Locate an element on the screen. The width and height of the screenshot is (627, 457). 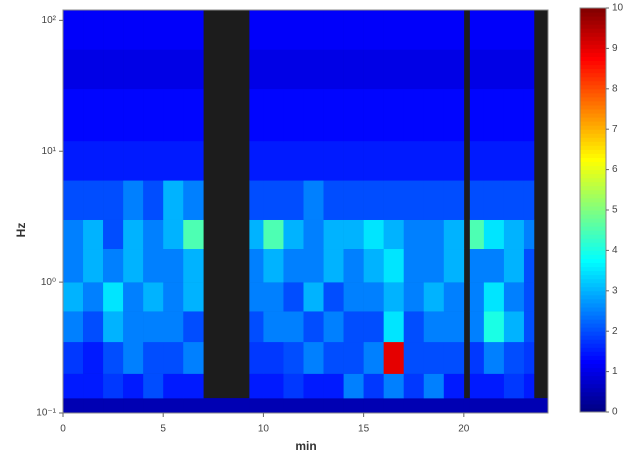
colorbar-tick-label: 8 is located at coordinates (615, 88).